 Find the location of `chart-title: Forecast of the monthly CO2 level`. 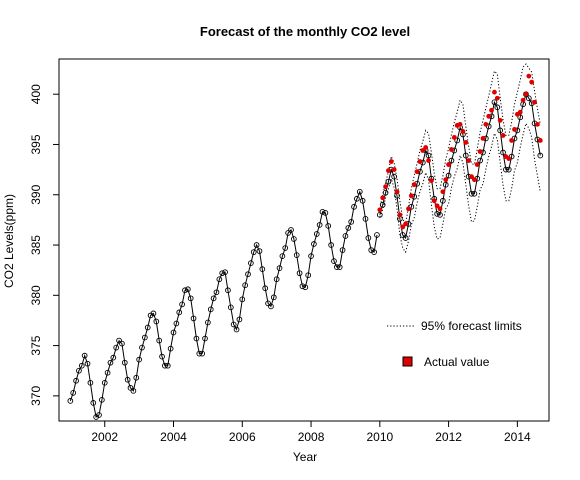

chart-title: Forecast of the monthly CO2 level is located at coordinates (305, 31).